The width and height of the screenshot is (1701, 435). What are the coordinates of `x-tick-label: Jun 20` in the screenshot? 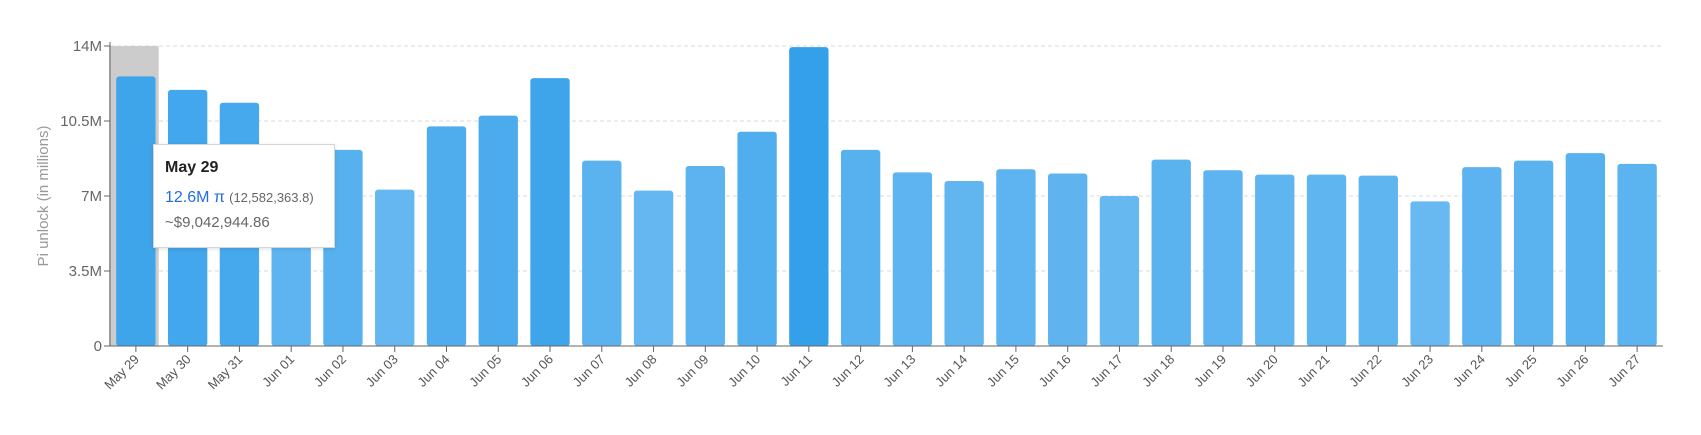 It's located at (1262, 371).